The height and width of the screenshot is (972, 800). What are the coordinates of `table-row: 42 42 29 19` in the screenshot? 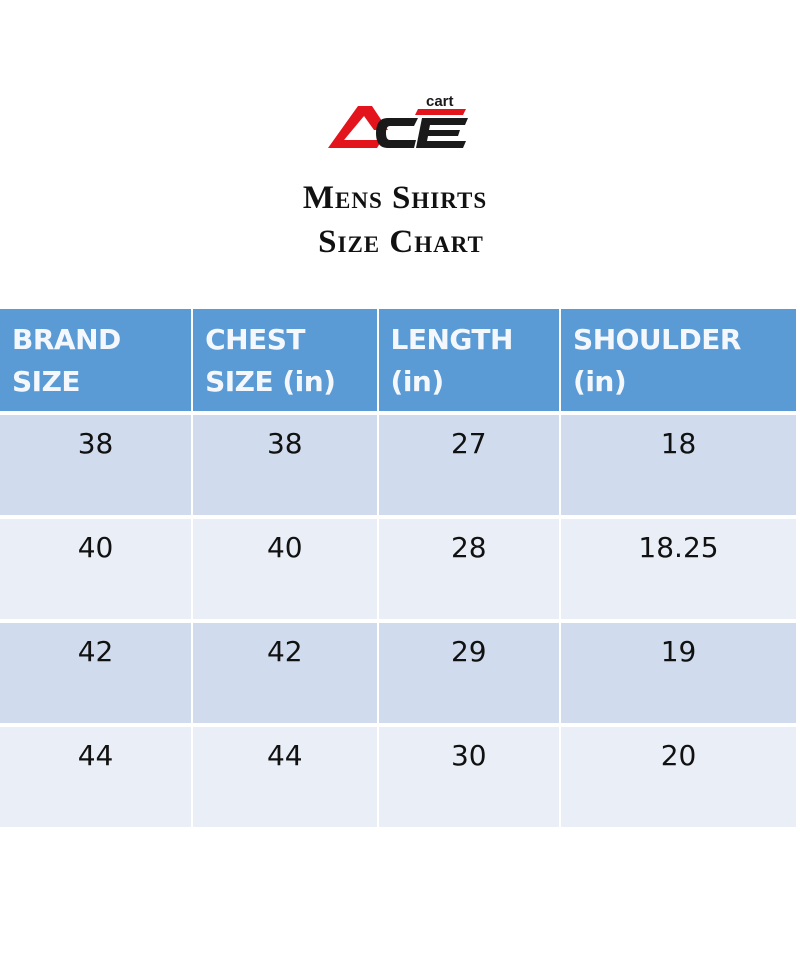 It's located at (398, 673).